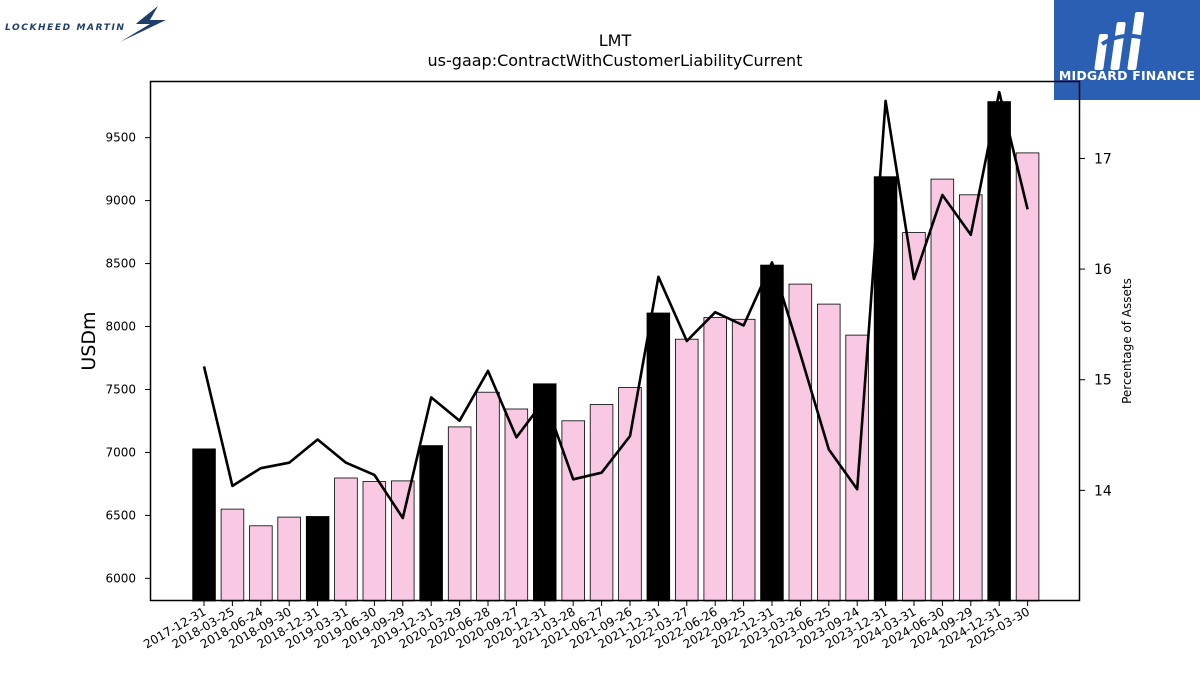  Describe the element at coordinates (1103, 381) in the screenshot. I see `y2-tick-label-15: 15` at that location.